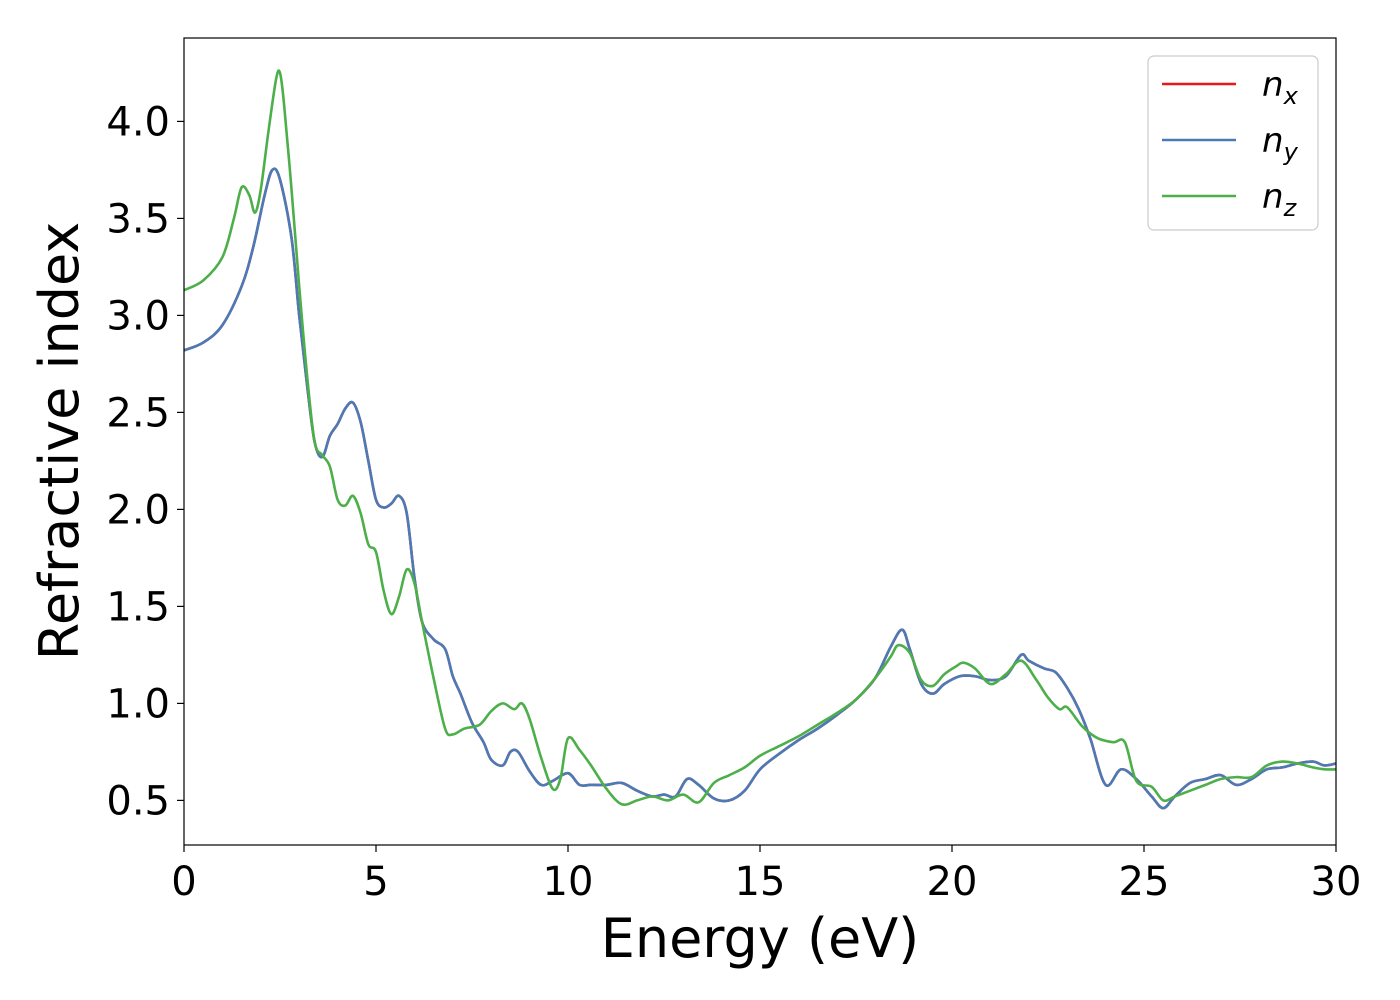 The height and width of the screenshot is (1000, 1400). What do you see at coordinates (760, 938) in the screenshot?
I see `x-axis-label: Energy (eV)` at bounding box center [760, 938].